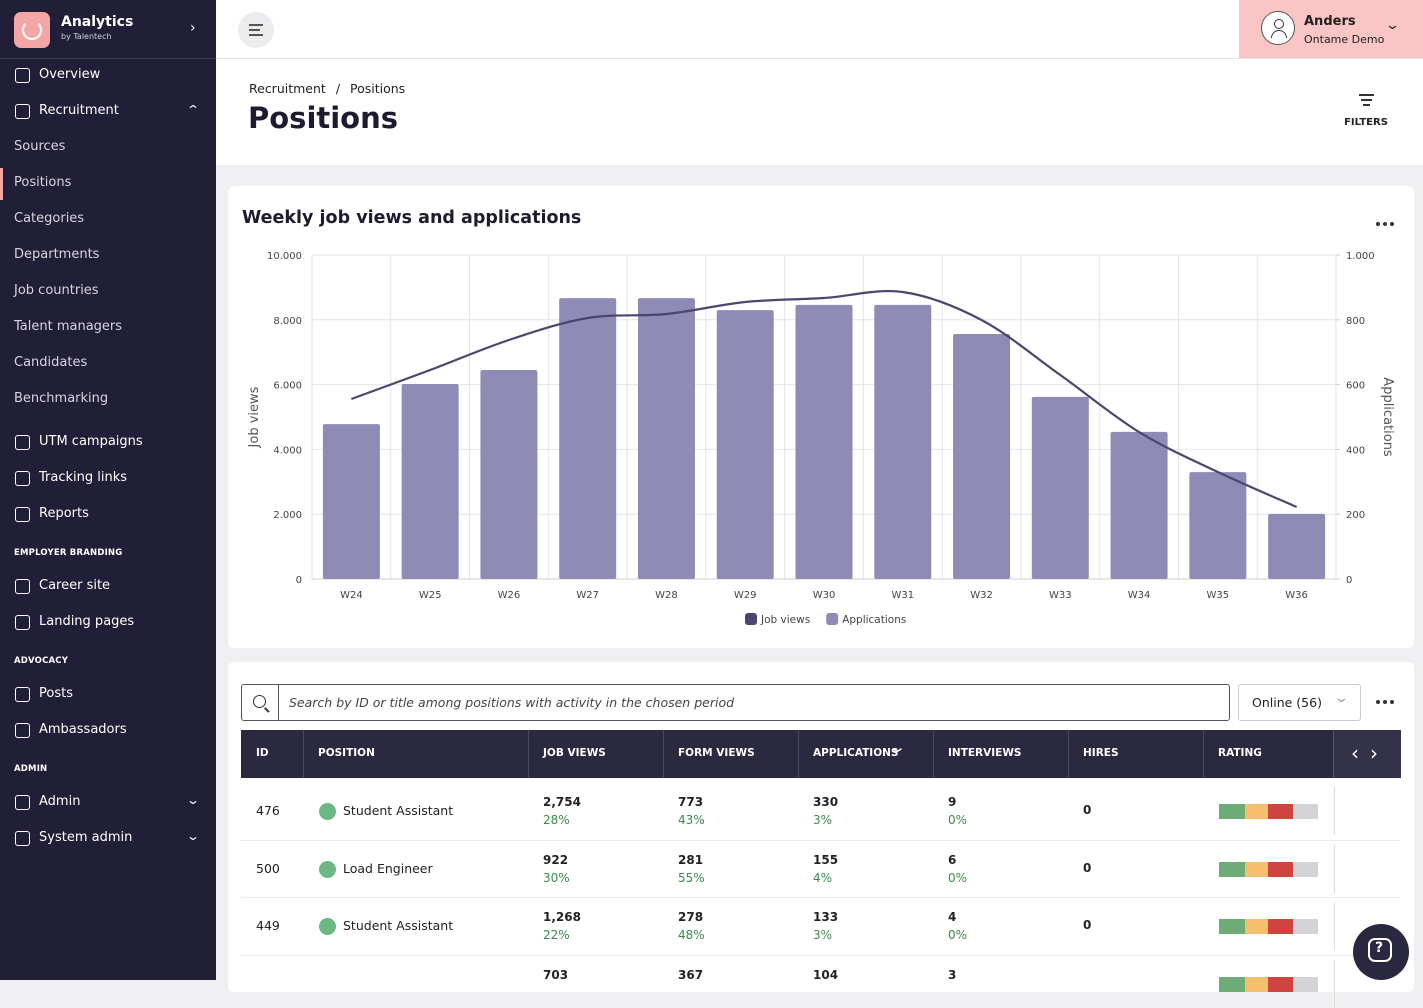 The height and width of the screenshot is (1008, 1423). I want to click on nav-item: Reports, so click(64, 513).